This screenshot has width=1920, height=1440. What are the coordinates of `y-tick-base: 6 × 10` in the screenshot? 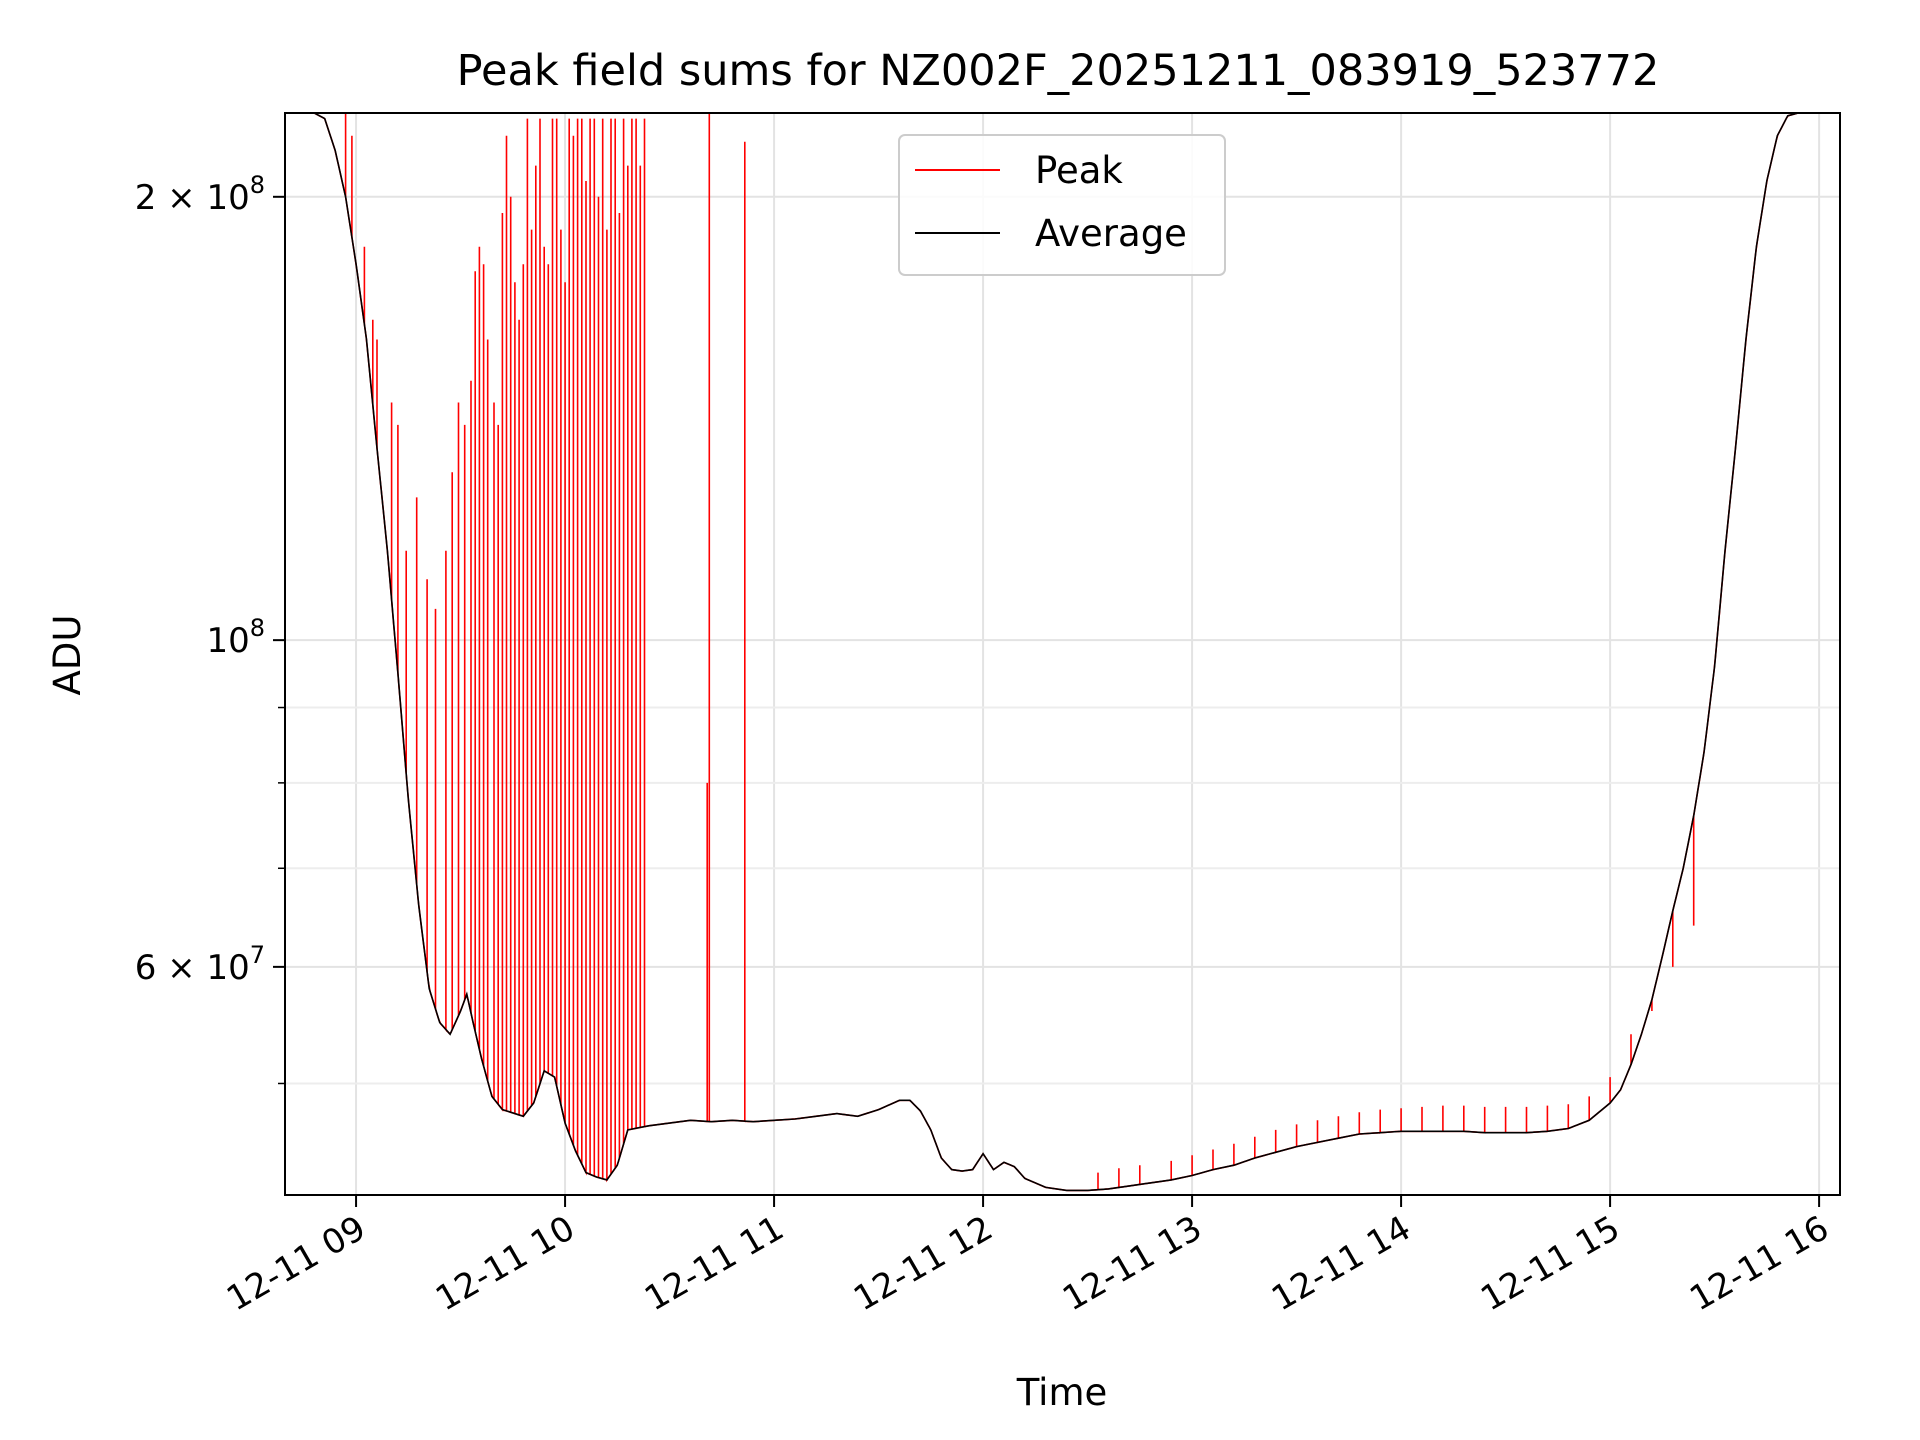 It's located at (192, 968).